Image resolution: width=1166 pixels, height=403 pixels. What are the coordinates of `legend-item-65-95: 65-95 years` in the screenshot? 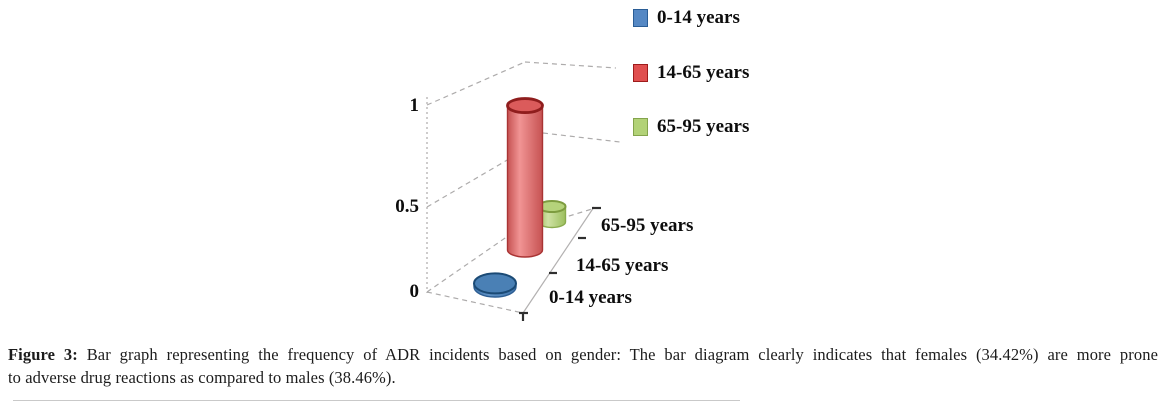 It's located at (691, 126).